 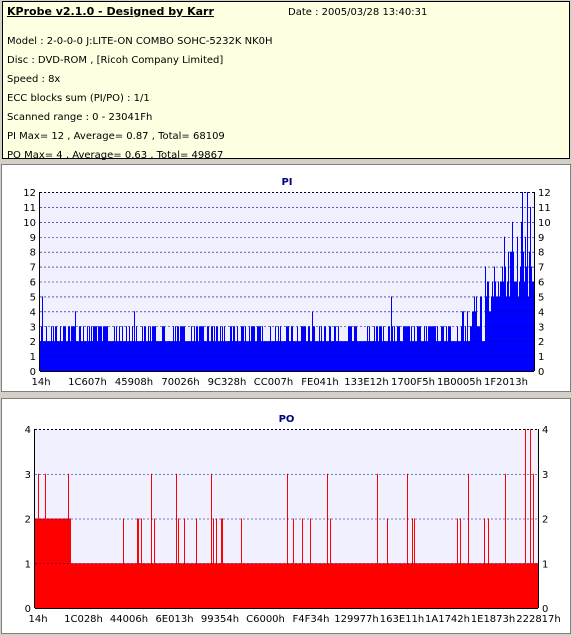 I want to click on y-tick-right: 3, so click(x=541, y=327).